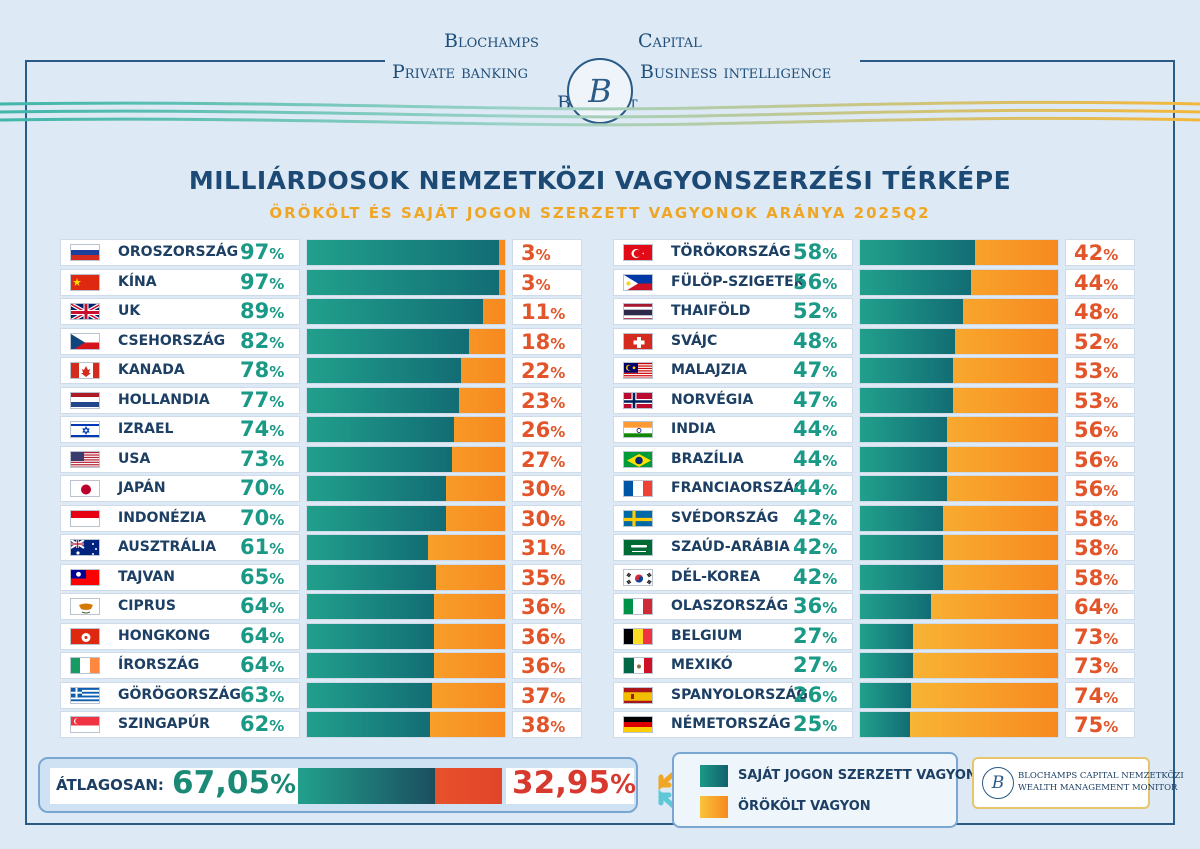  Describe the element at coordinates (1100, 636) in the screenshot. I see `inherited-box: 73%` at that location.